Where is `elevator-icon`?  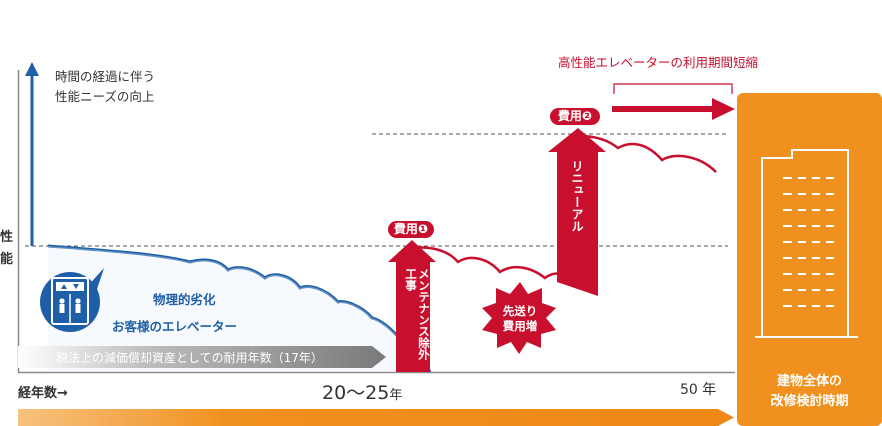
elevator-icon is located at coordinates (72, 300).